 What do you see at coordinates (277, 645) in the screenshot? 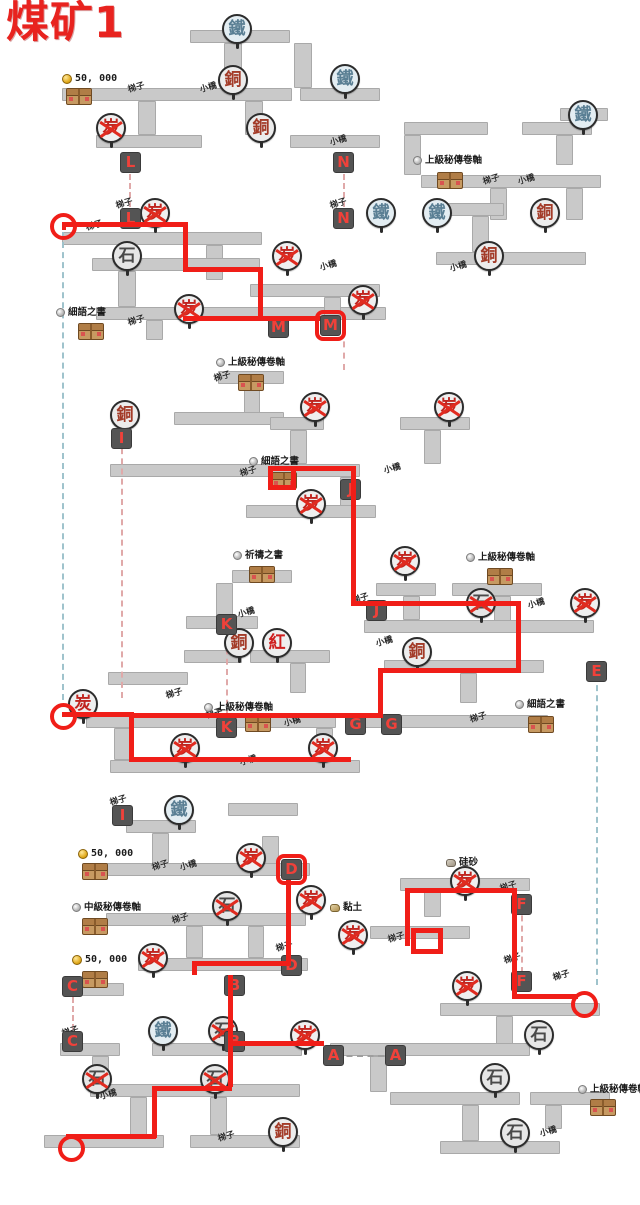
I see `resource-node-red: 紅` at bounding box center [277, 645].